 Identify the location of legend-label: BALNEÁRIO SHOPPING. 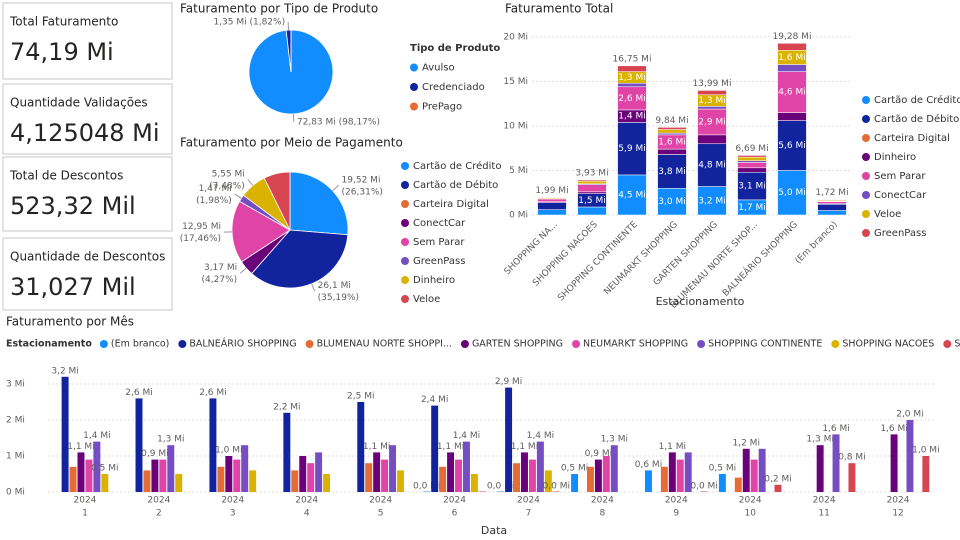
(242, 344).